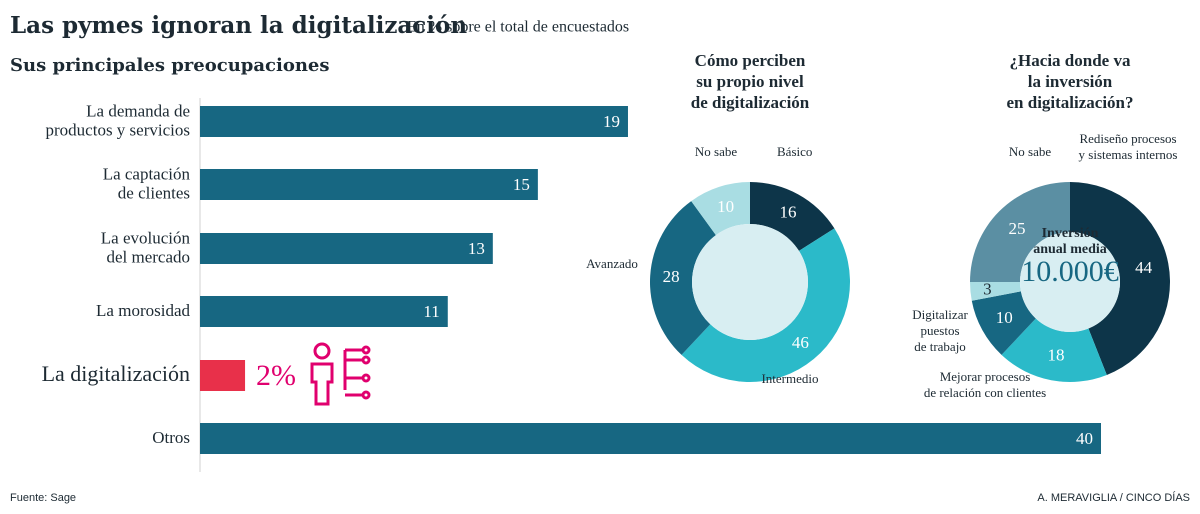 This screenshot has width=1200, height=514. I want to click on title: Las pymes ignoran la digitalización, so click(238, 25).